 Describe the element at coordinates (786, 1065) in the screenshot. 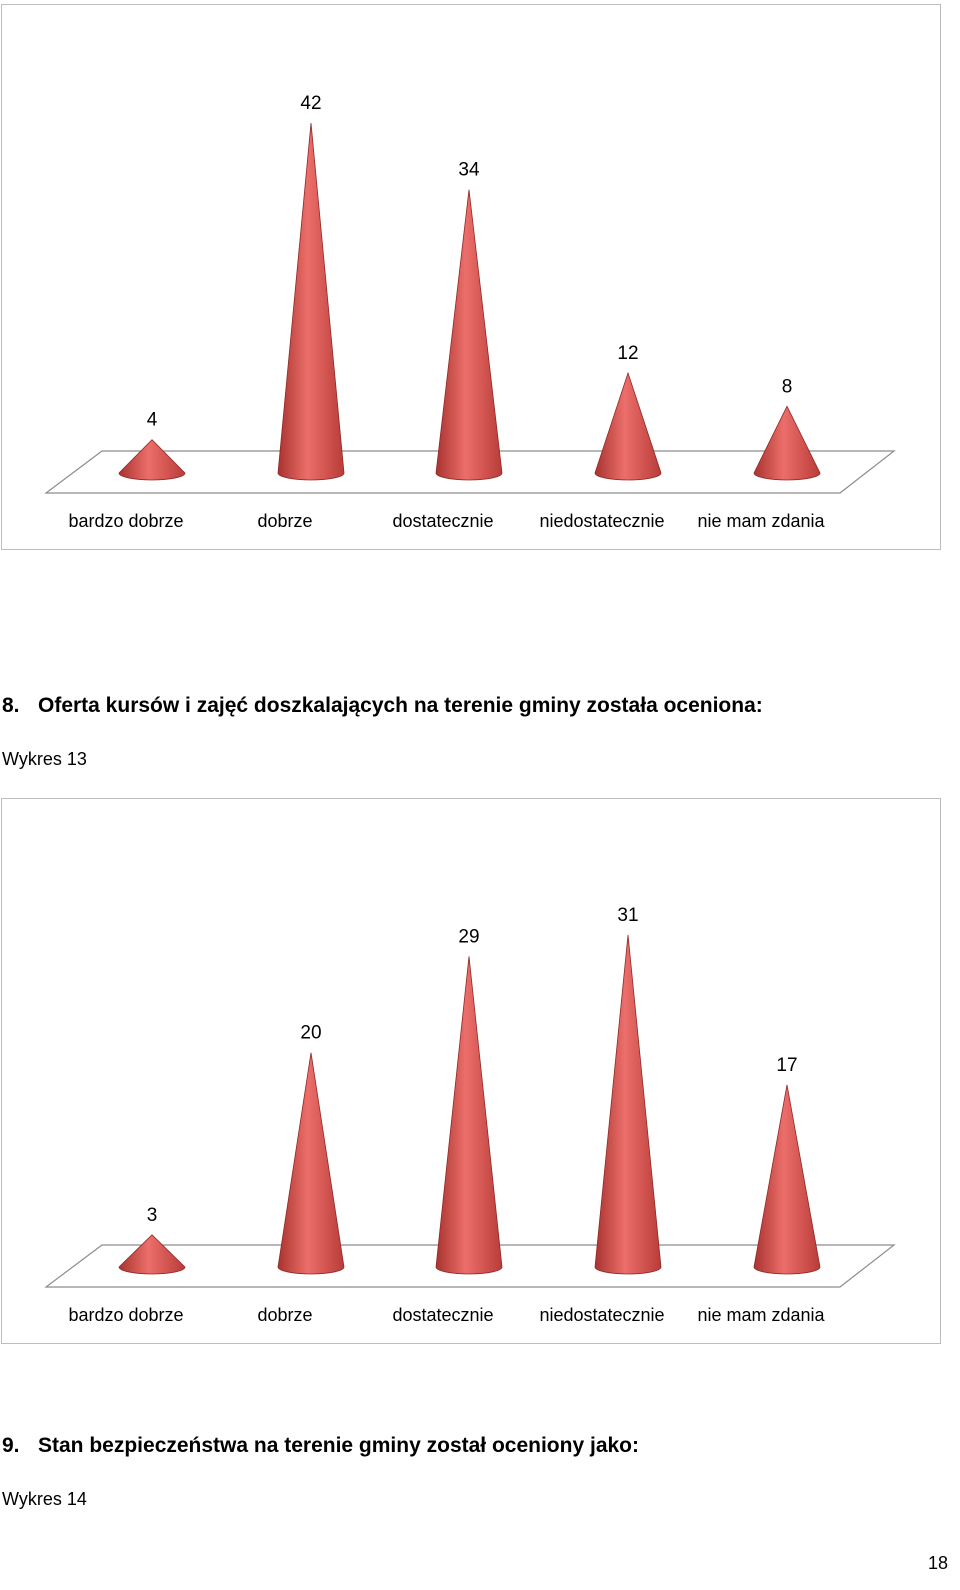

I see `data-label: 17` at that location.